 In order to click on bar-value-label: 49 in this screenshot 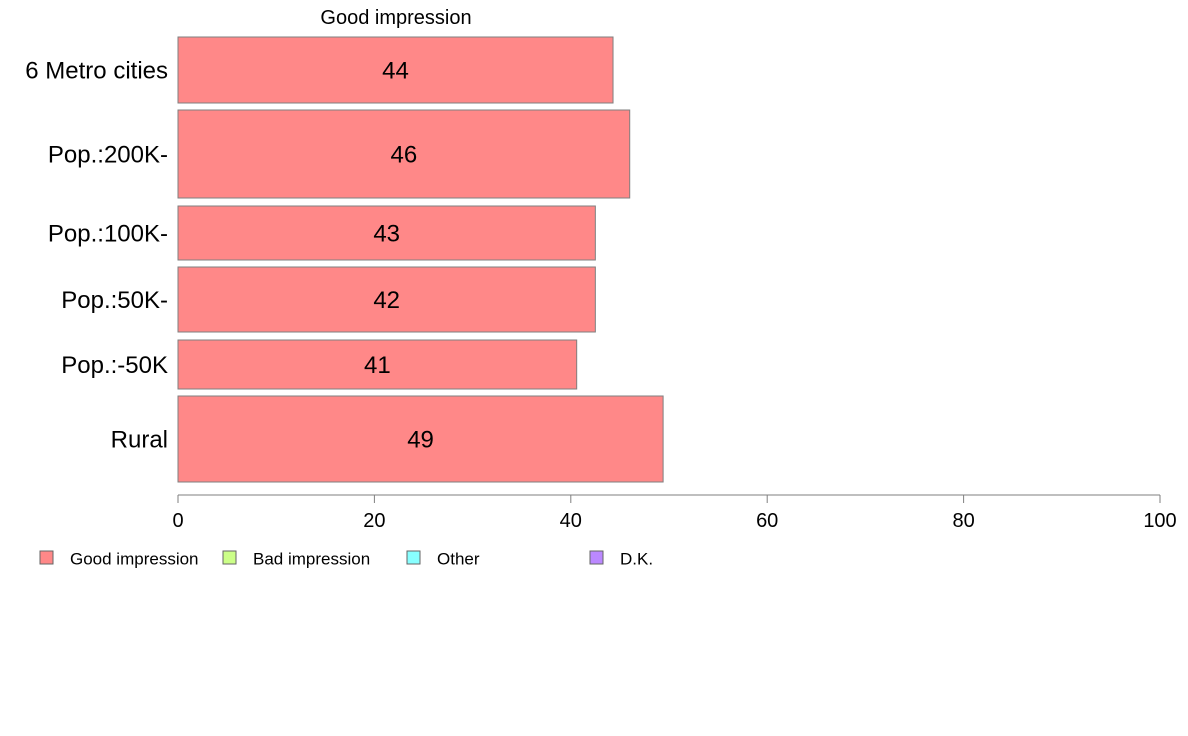, I will do `click(420, 440)`.